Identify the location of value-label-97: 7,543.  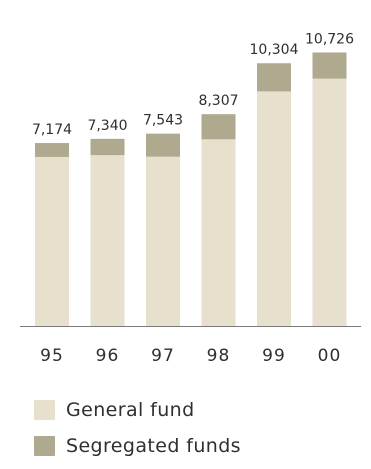
(163, 121).